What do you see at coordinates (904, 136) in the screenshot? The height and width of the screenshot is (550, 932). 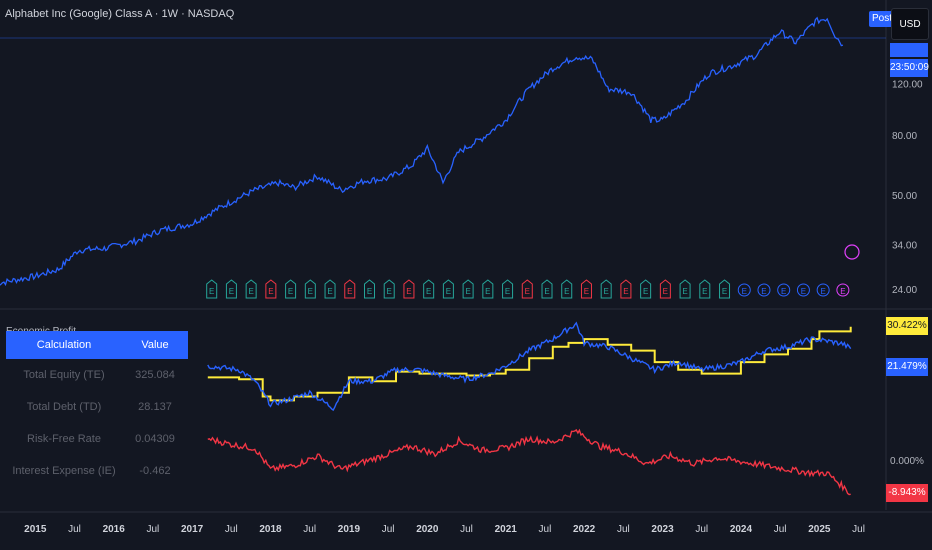 I see `price-tick-label: 80.00` at bounding box center [904, 136].